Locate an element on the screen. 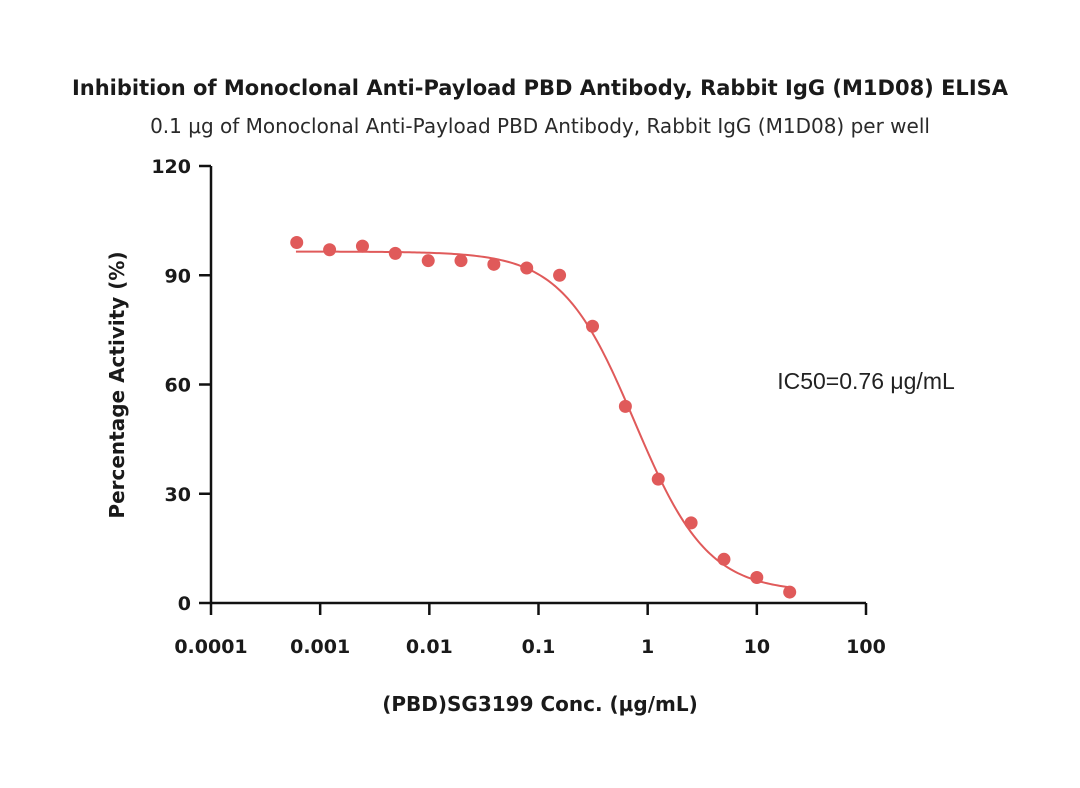 This screenshot has width=1080, height=788. x-axis-label: (PBD)SG3199 Conc. (μg/mL) is located at coordinates (540, 704).